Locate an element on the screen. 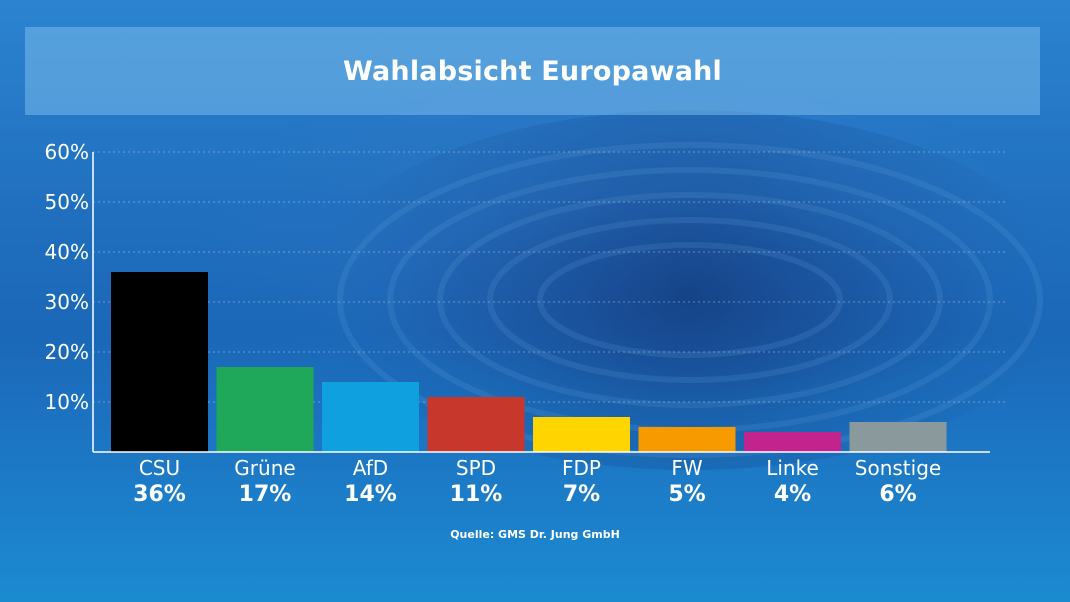 The height and width of the screenshot is (602, 1070). chart-title: Wahlabsicht Europawahl is located at coordinates (532, 71).